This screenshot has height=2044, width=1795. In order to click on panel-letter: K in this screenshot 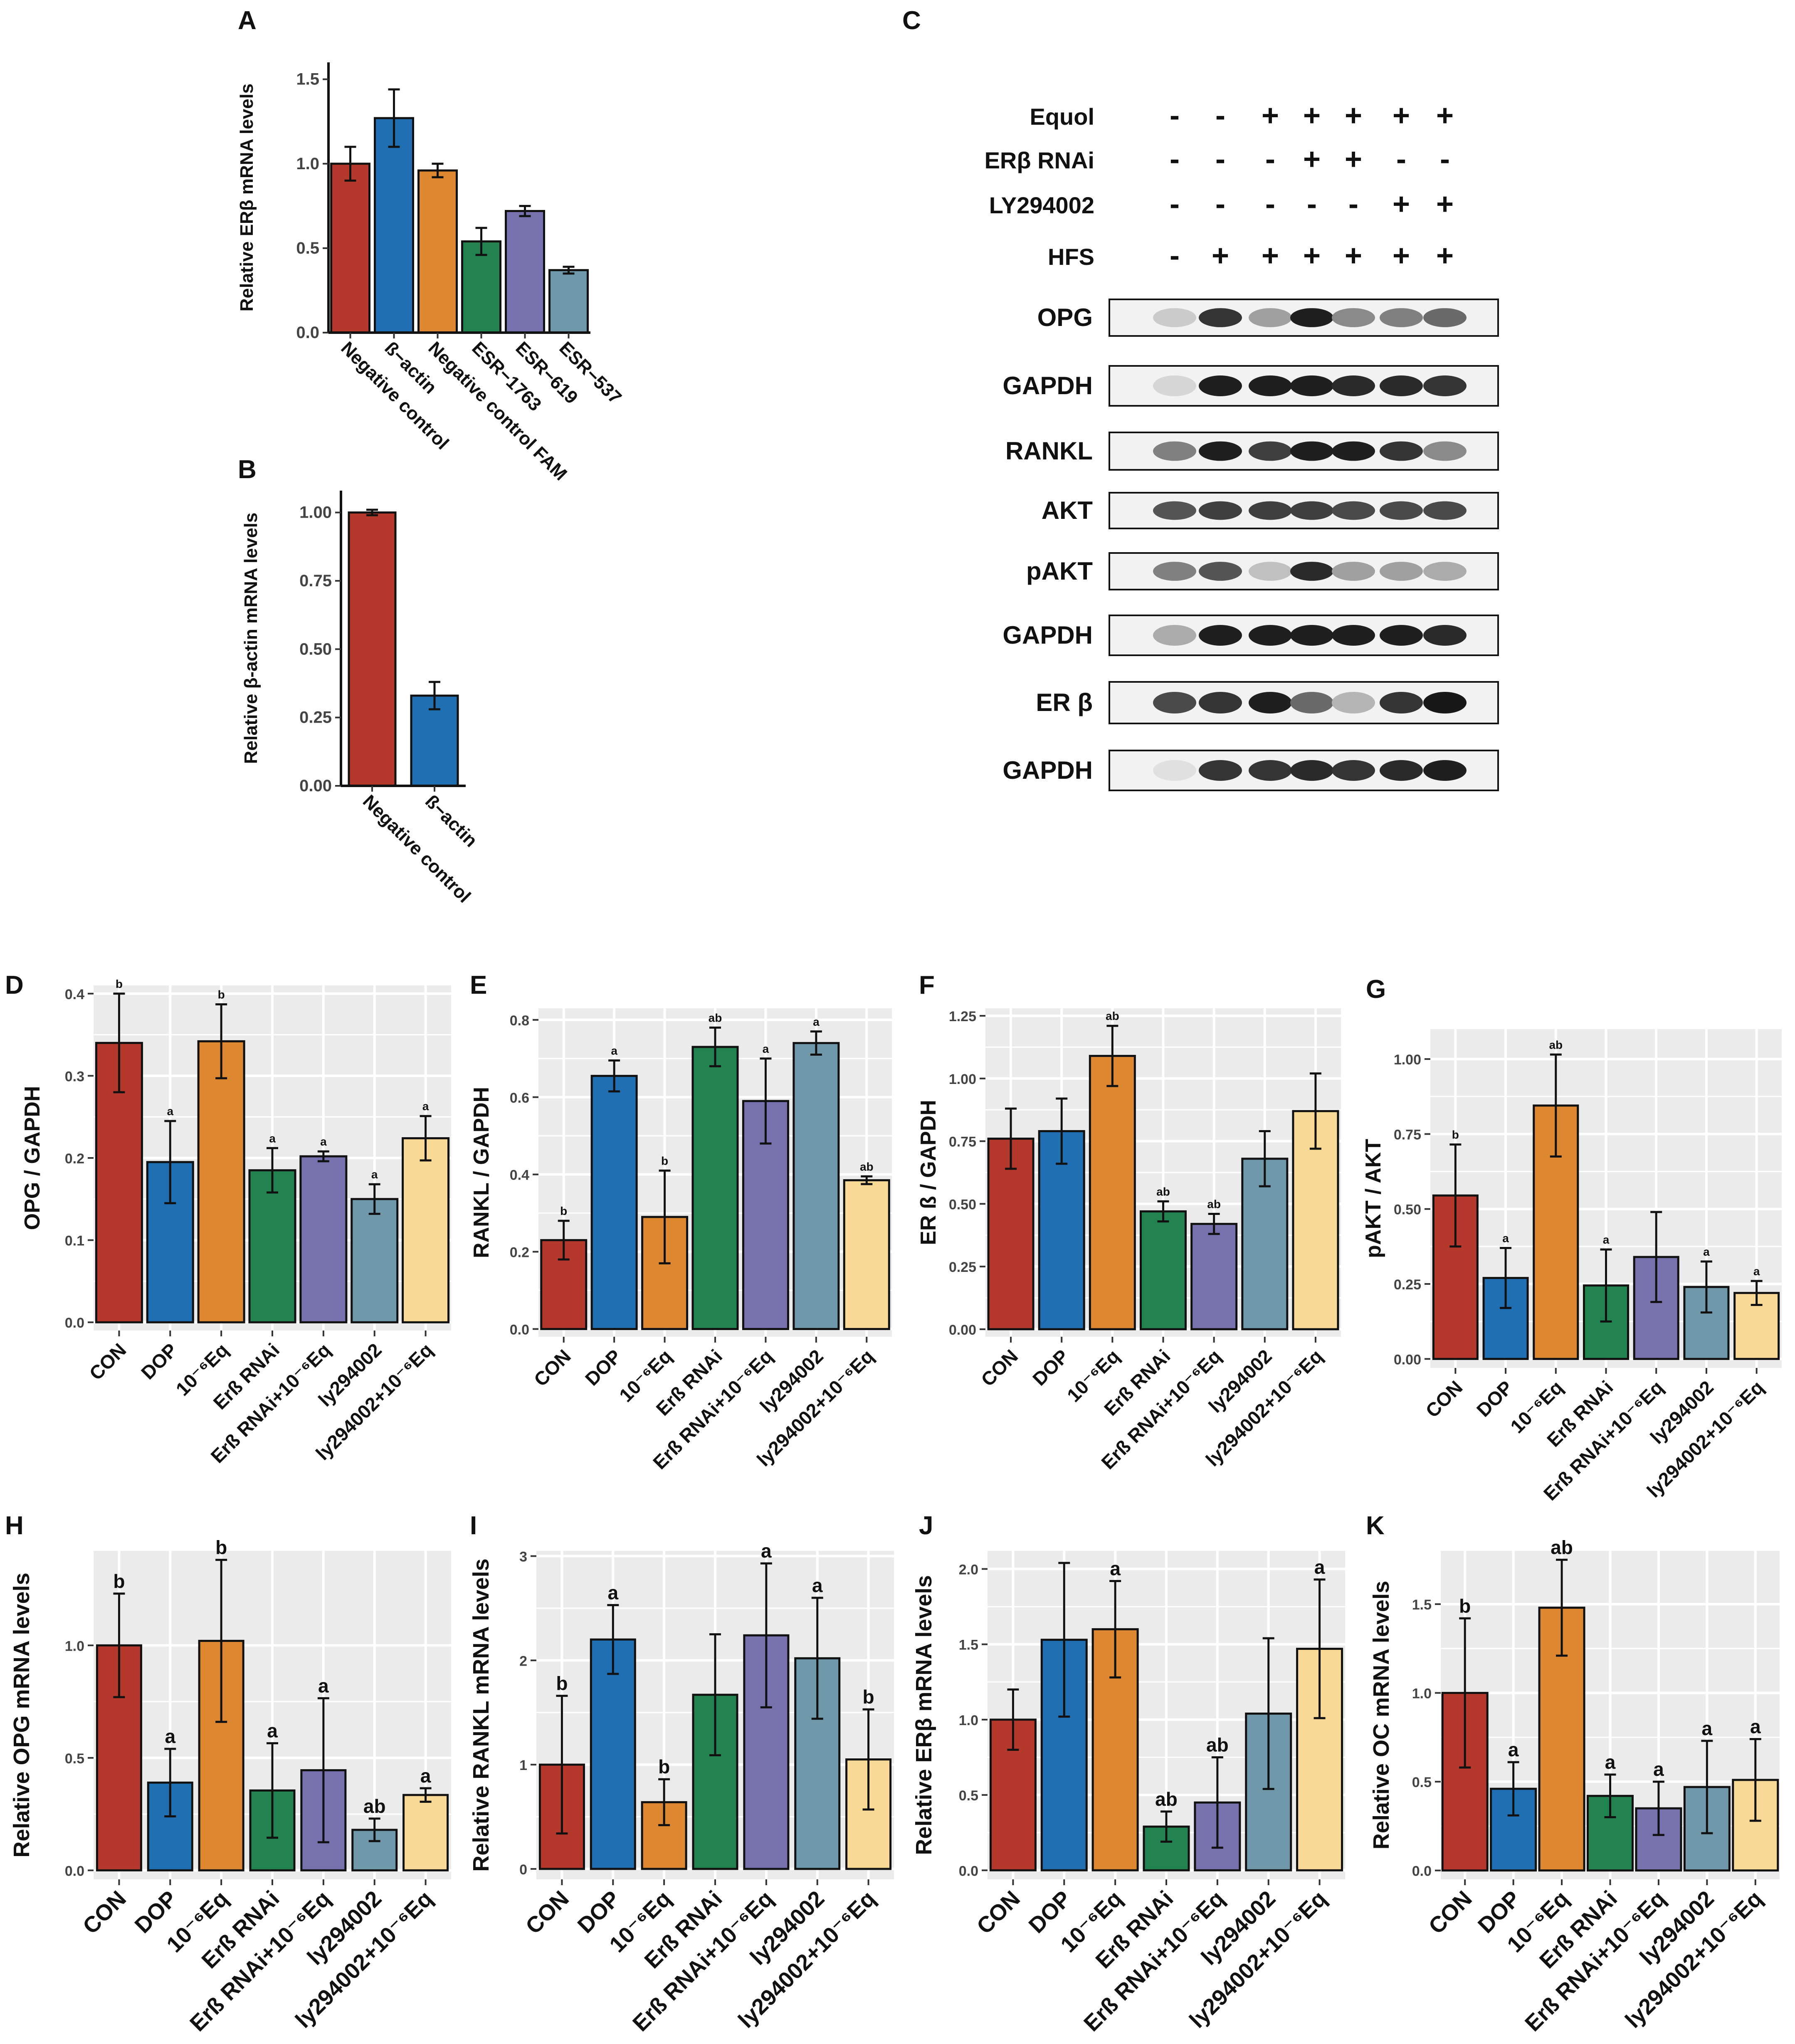, I will do `click(1375, 1525)`.